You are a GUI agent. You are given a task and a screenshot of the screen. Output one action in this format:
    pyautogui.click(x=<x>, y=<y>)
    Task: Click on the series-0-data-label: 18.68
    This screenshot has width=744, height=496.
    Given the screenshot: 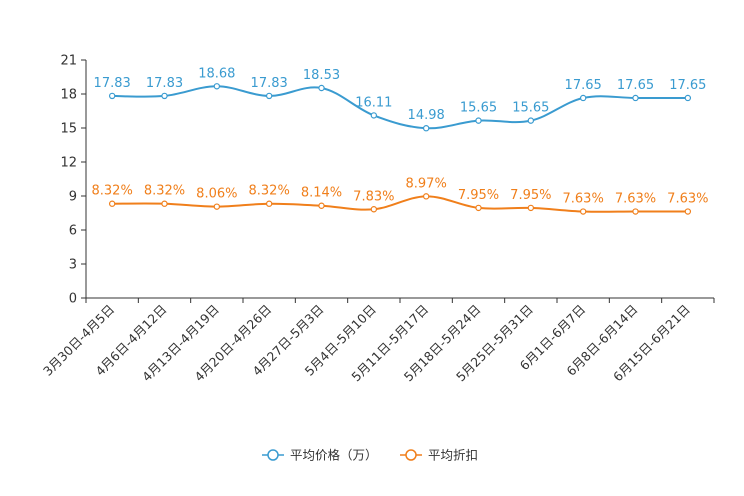 What is the action you would take?
    pyautogui.click(x=216, y=73)
    